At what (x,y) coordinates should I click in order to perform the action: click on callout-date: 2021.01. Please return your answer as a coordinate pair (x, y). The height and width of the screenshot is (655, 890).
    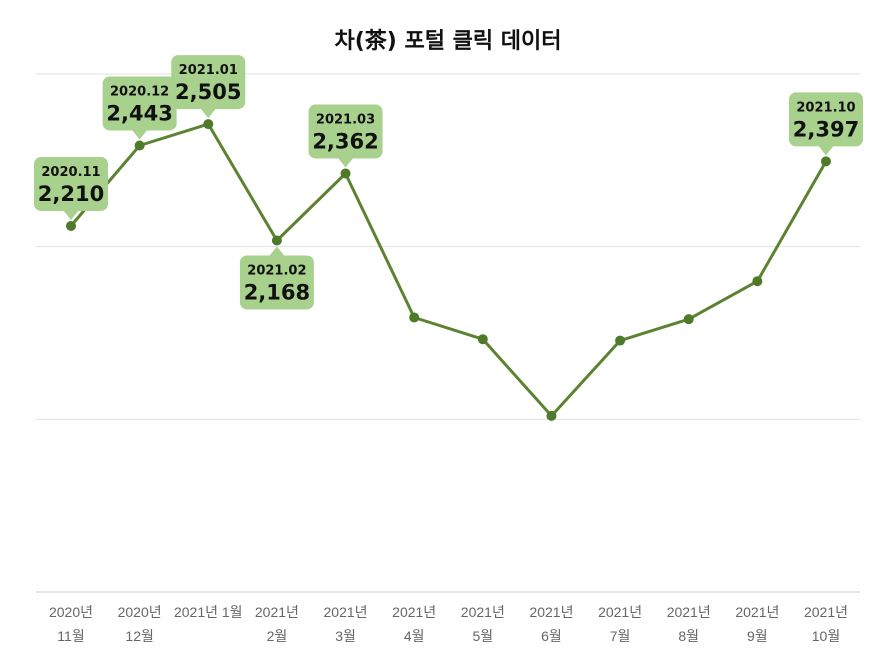
    Looking at the image, I should click on (208, 70).